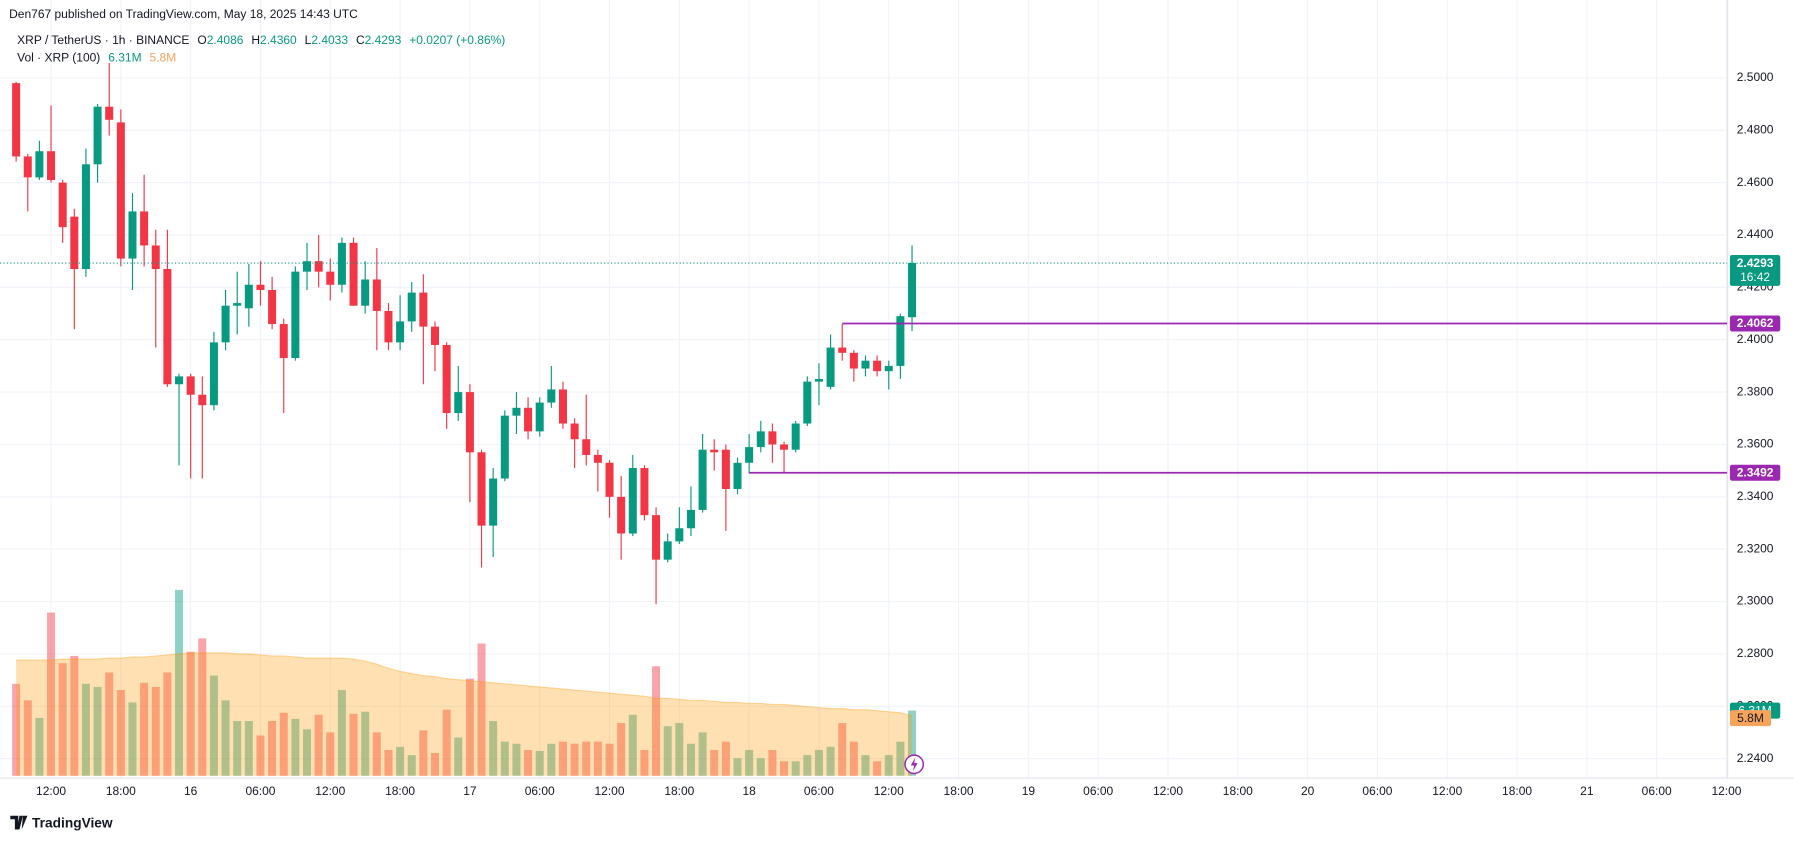  Describe the element at coordinates (191, 791) in the screenshot. I see `x-tick-label: 16` at that location.